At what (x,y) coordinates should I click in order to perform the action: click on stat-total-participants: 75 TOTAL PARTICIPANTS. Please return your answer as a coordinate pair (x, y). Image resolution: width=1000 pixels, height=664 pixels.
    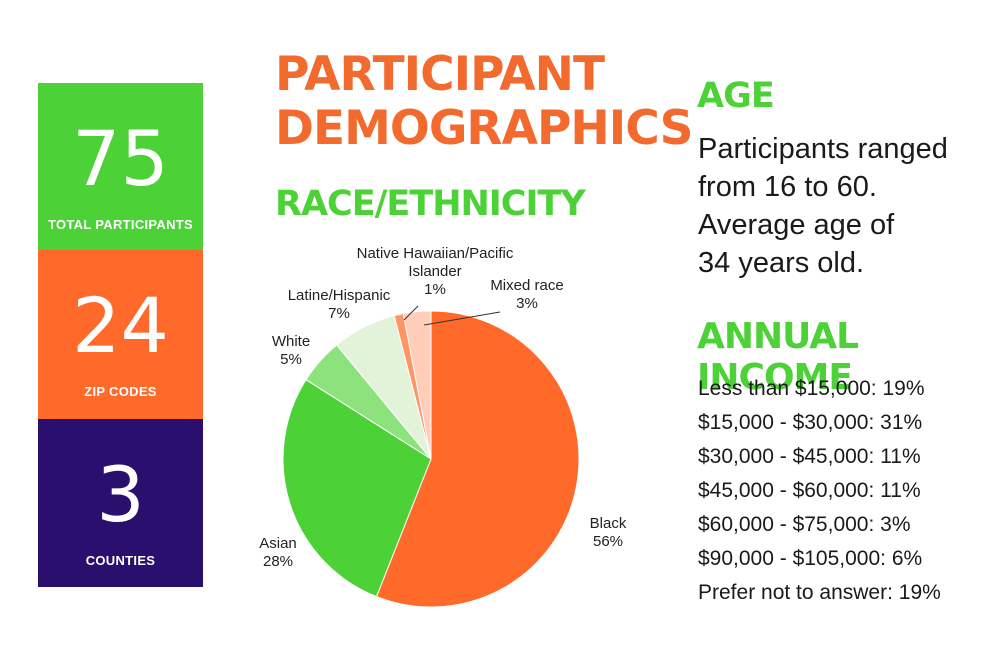
    Looking at the image, I should click on (120, 166).